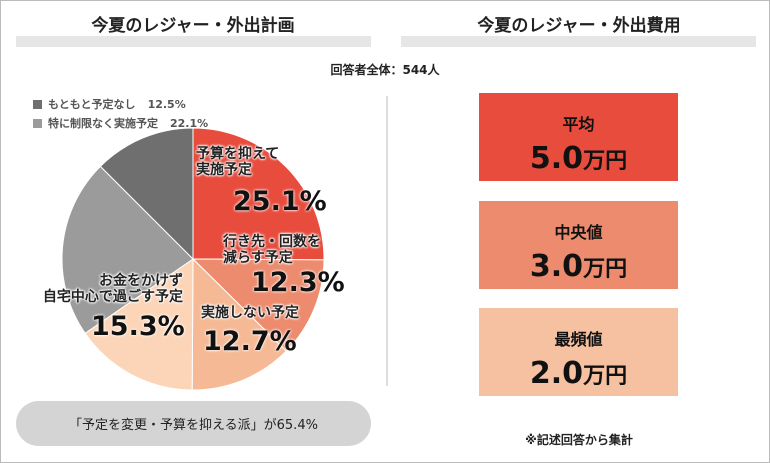 The height and width of the screenshot is (463, 770). I want to click on slice-label: 行き先・回数を 減らす予定, so click(272, 250).